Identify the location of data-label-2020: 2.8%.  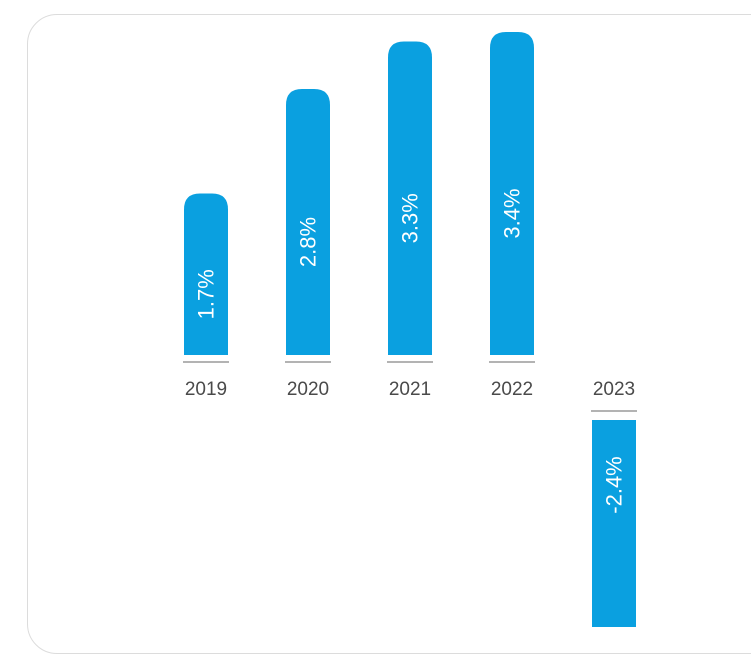
(308, 242).